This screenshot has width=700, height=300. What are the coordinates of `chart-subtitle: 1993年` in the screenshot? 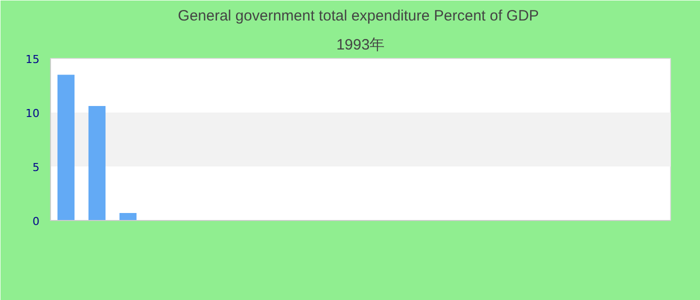 It's located at (360, 45).